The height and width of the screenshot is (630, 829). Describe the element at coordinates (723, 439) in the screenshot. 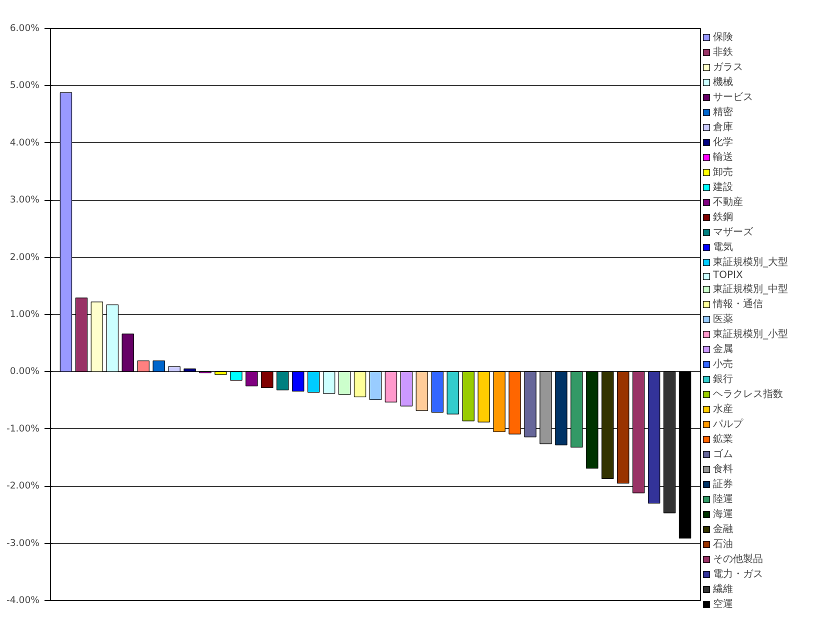

I see `legend-label: 鉱業` at that location.